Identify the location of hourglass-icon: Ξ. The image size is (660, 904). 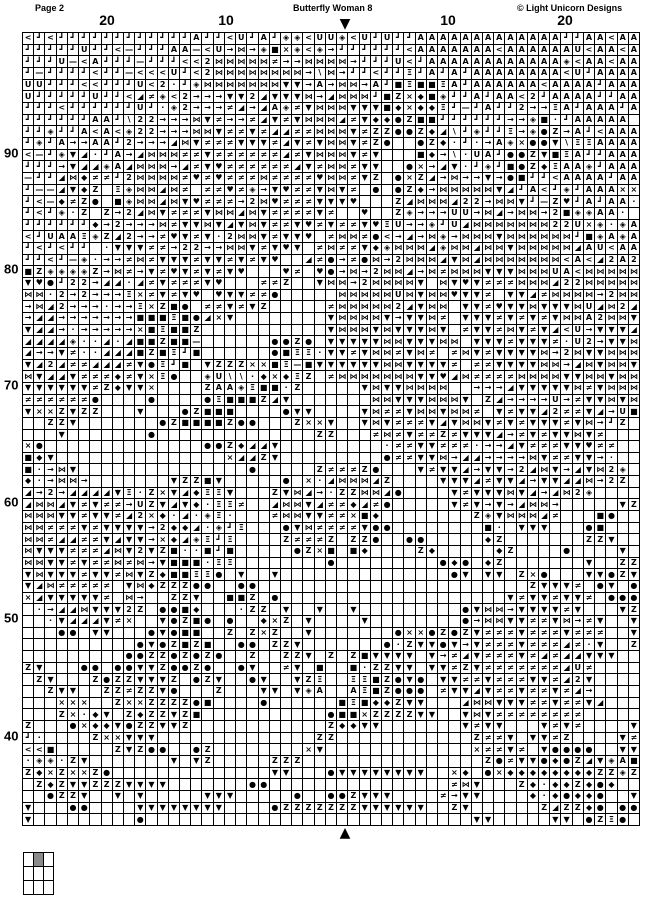
(556, 108).